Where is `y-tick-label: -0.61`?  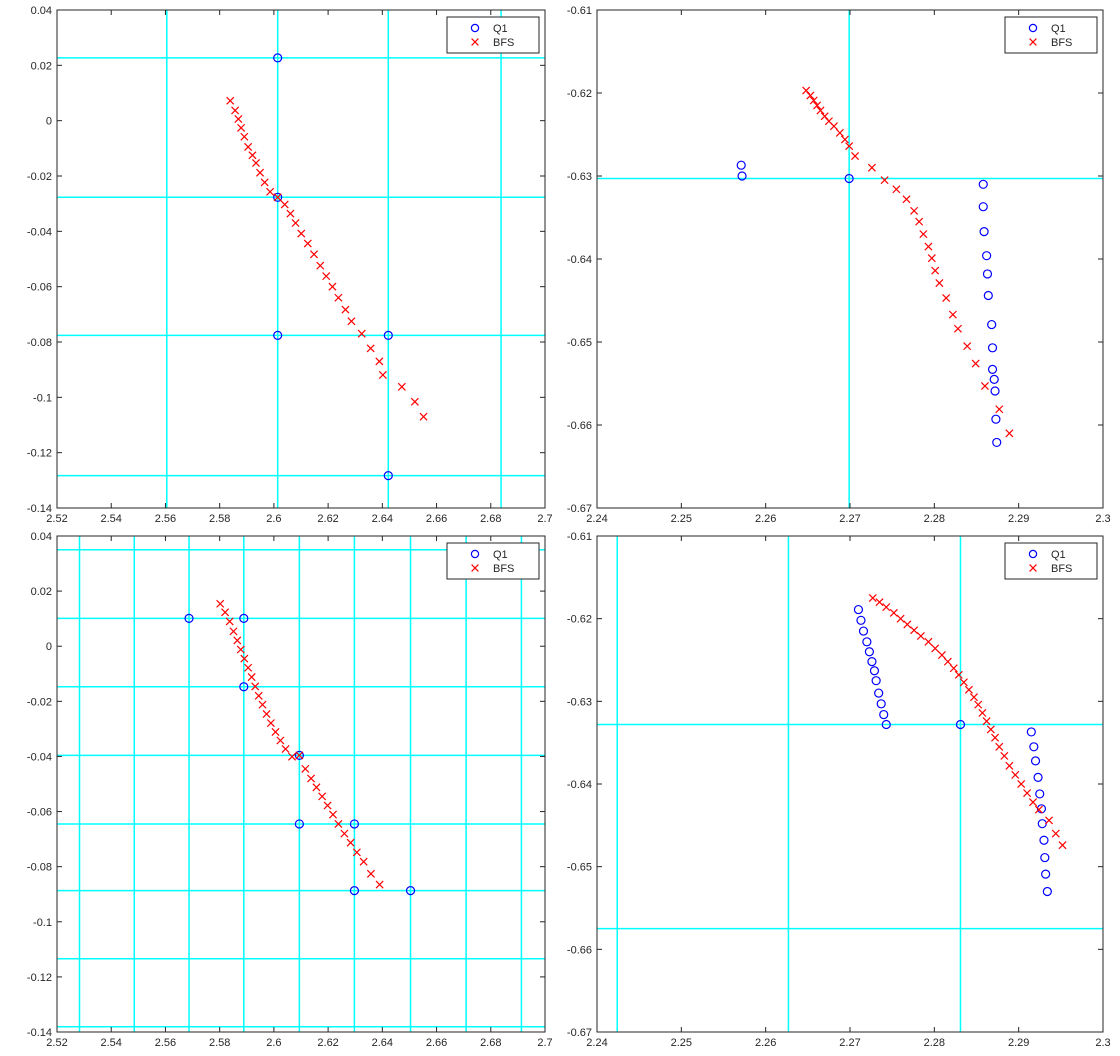
y-tick-label: -0.61 is located at coordinates (579, 537).